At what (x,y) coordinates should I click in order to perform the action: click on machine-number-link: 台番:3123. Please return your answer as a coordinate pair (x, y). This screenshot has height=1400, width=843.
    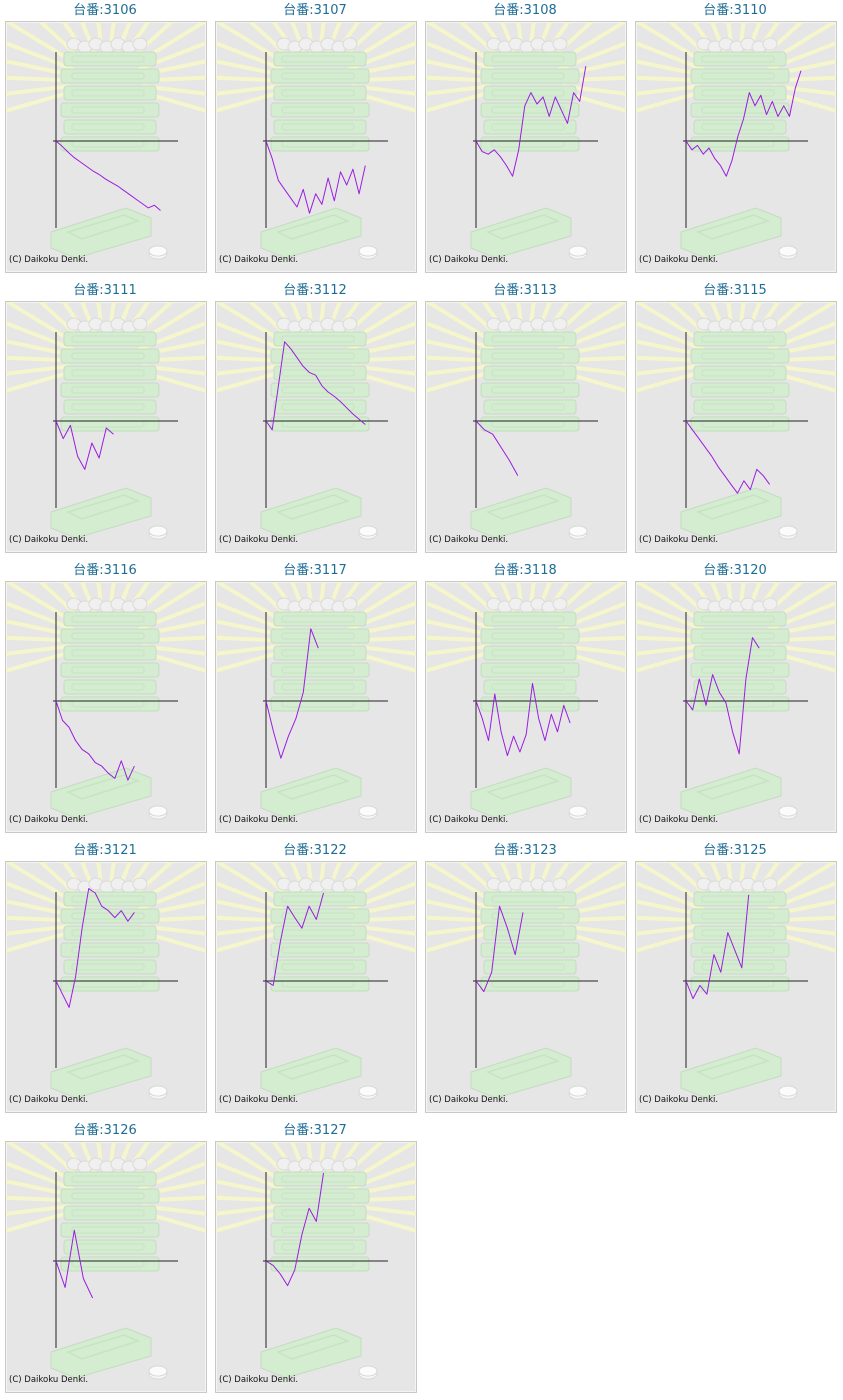
    Looking at the image, I should click on (525, 850).